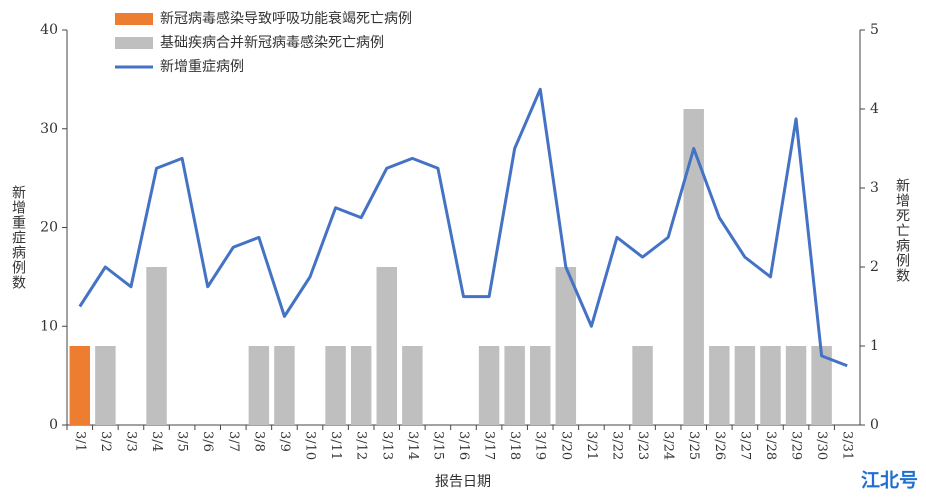  Describe the element at coordinates (79, 441) in the screenshot. I see `x-tick-label: 3/1` at that location.